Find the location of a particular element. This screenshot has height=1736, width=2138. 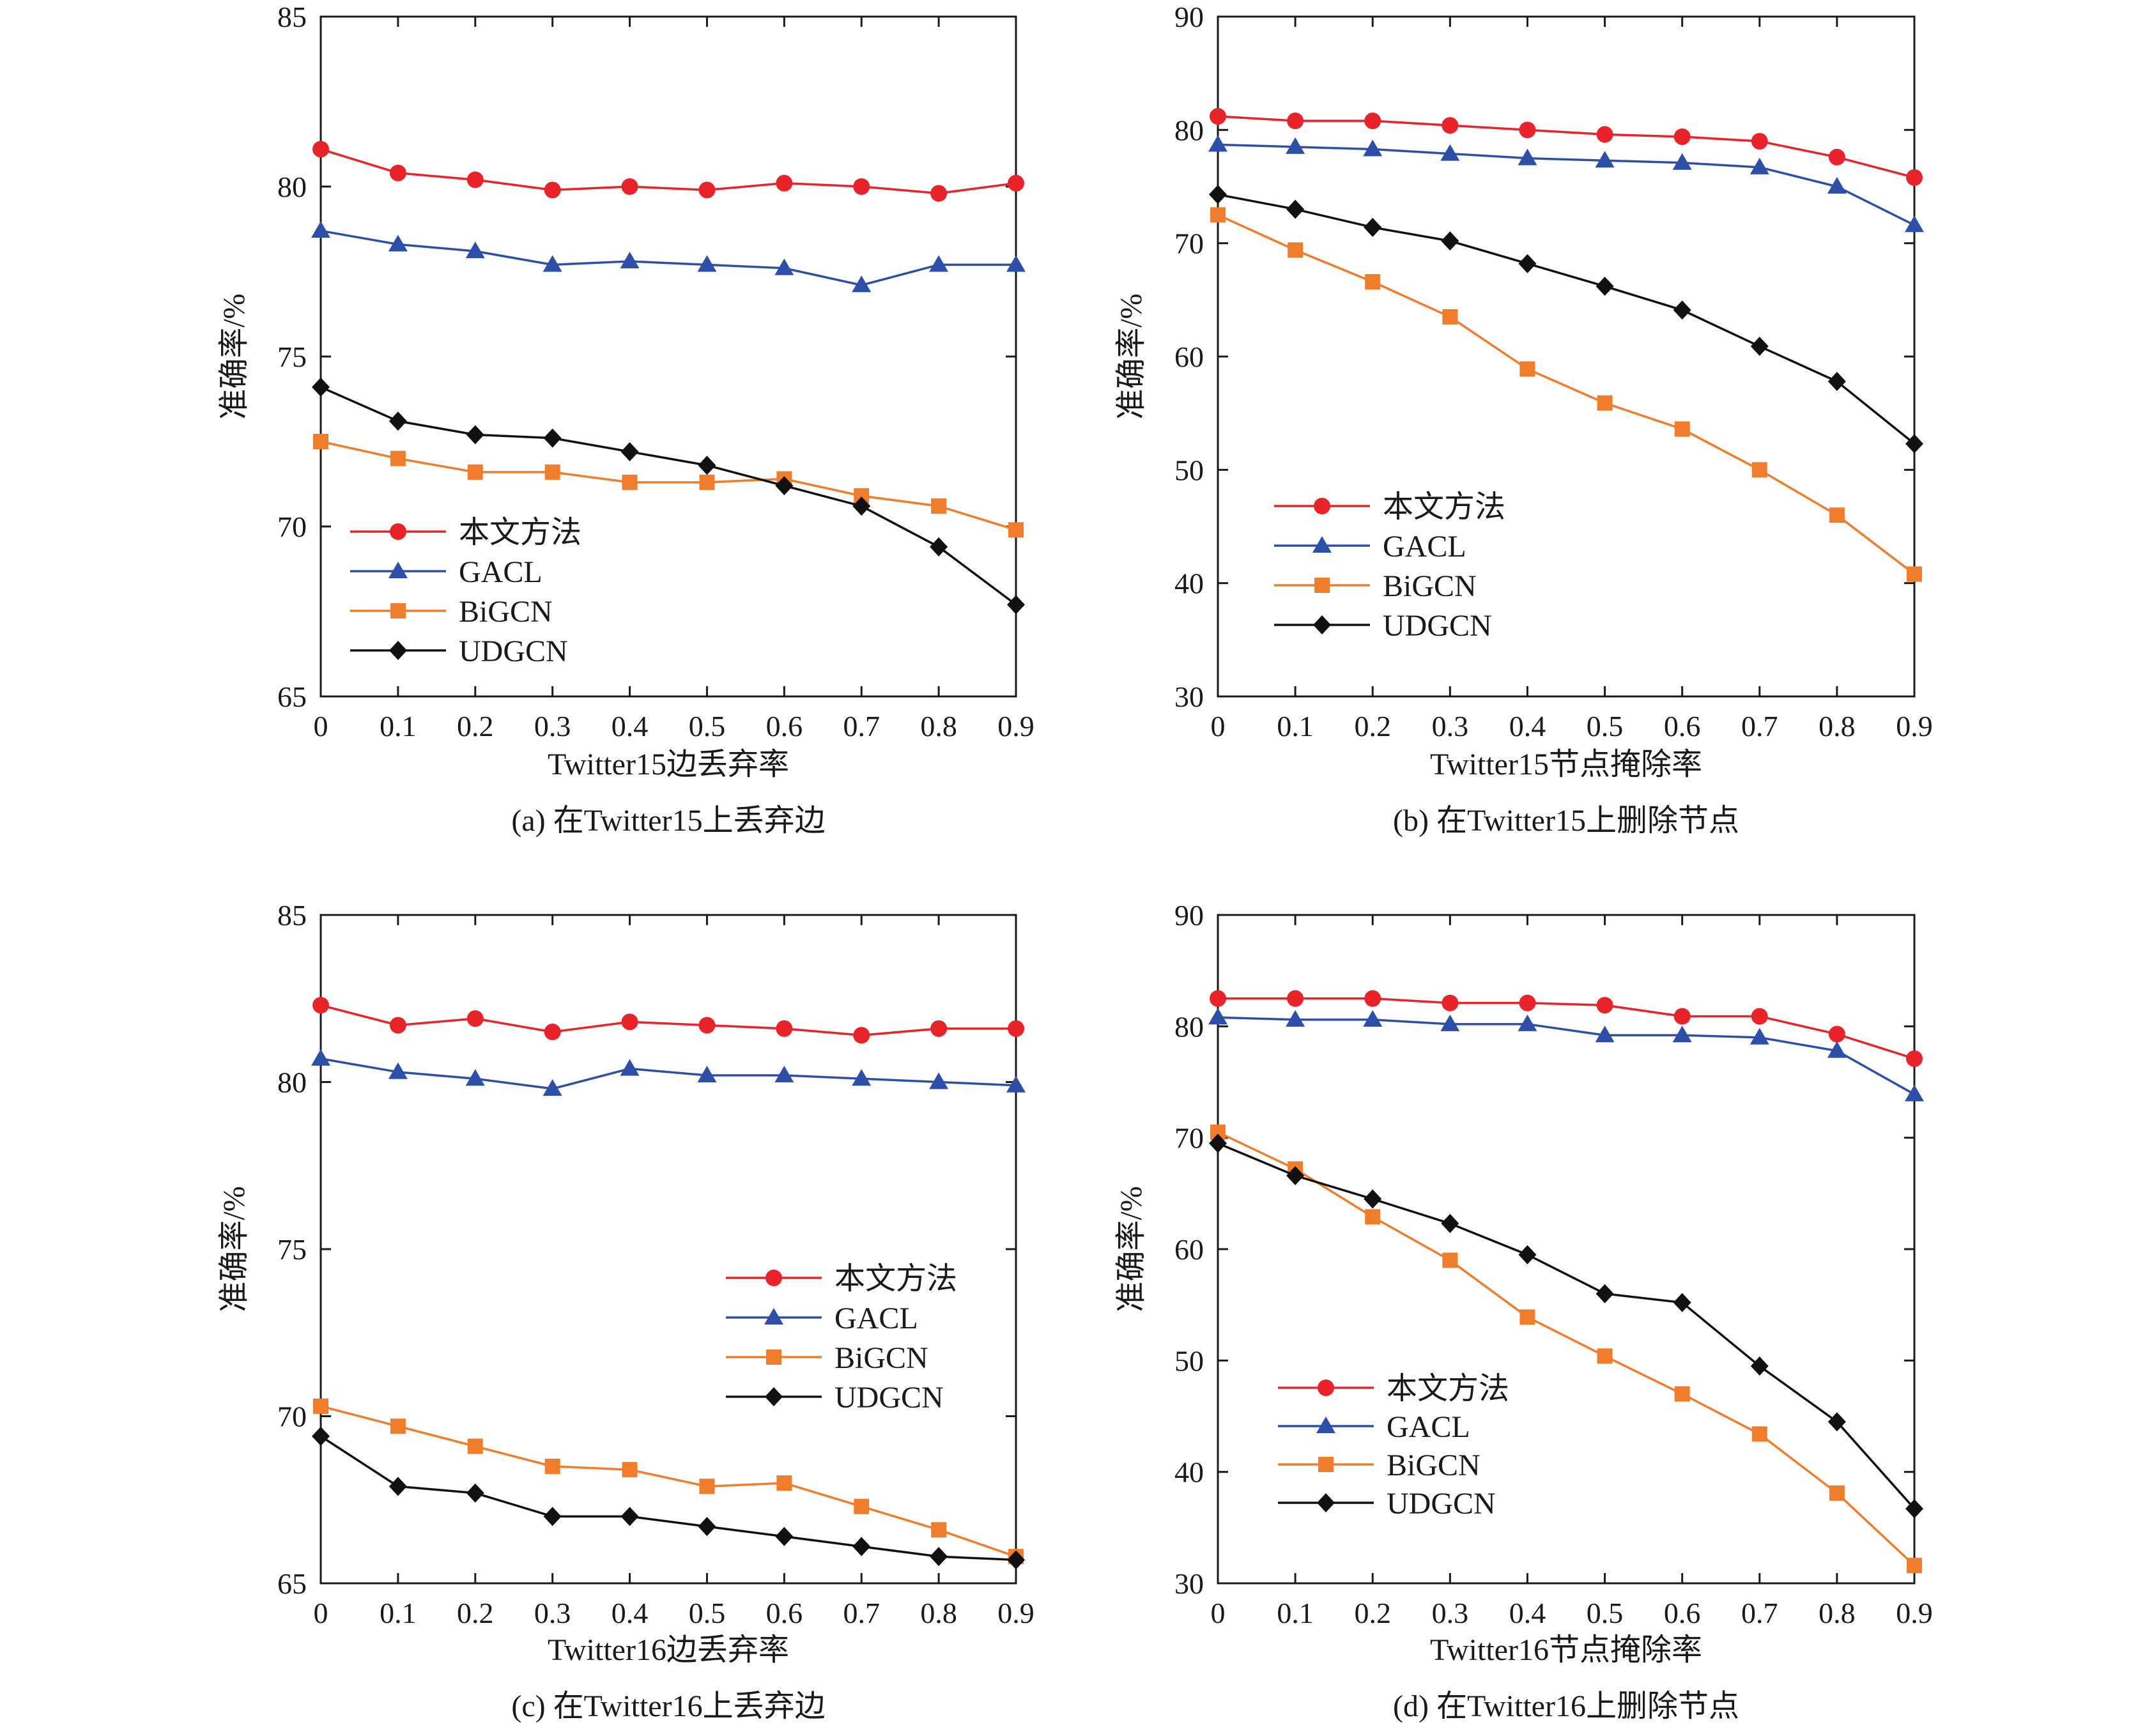

legend-label: UDGCN is located at coordinates (513, 651).